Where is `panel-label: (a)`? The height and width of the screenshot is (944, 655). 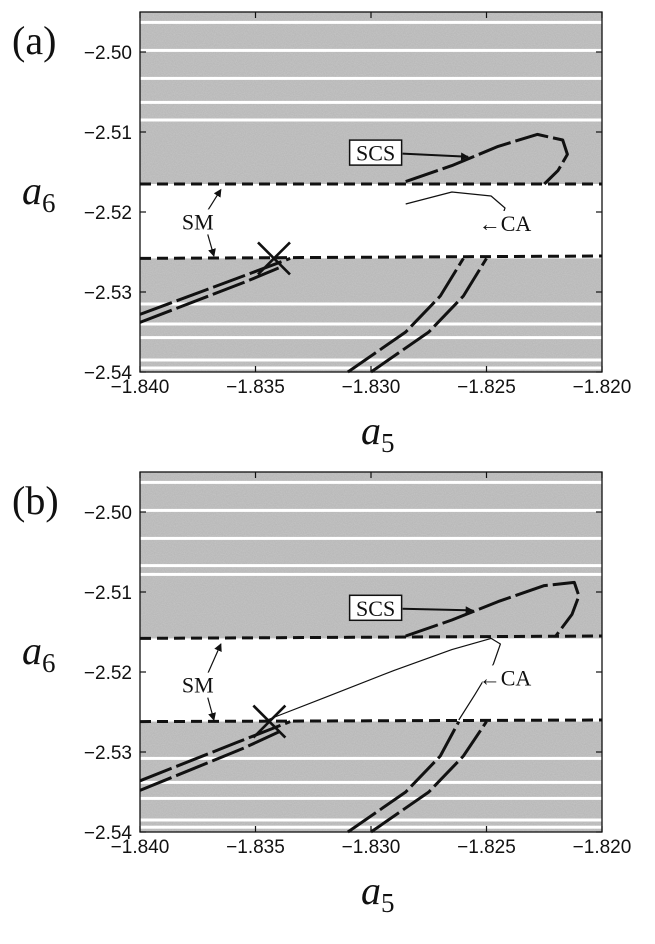 panel-label: (a) is located at coordinates (34, 40).